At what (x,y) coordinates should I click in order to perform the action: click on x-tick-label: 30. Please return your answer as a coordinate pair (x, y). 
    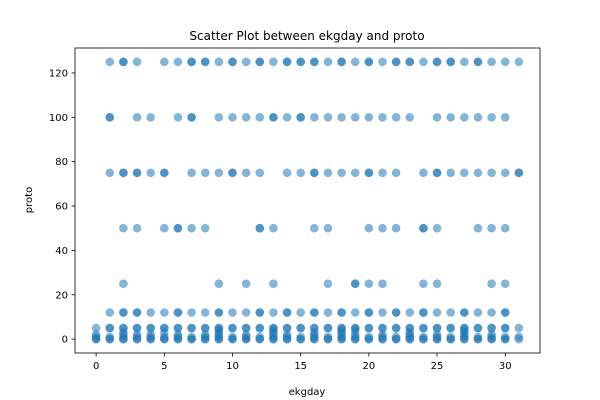
    Looking at the image, I should click on (505, 366).